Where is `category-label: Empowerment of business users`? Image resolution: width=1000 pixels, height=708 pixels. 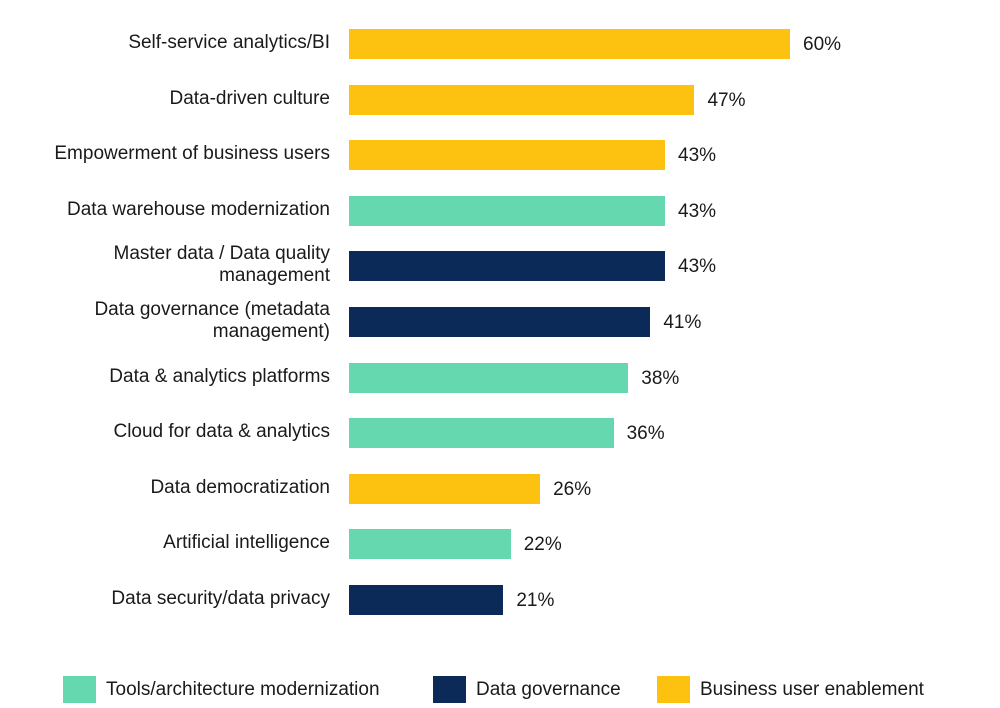
category-label: Empowerment of business users is located at coordinates (165, 154).